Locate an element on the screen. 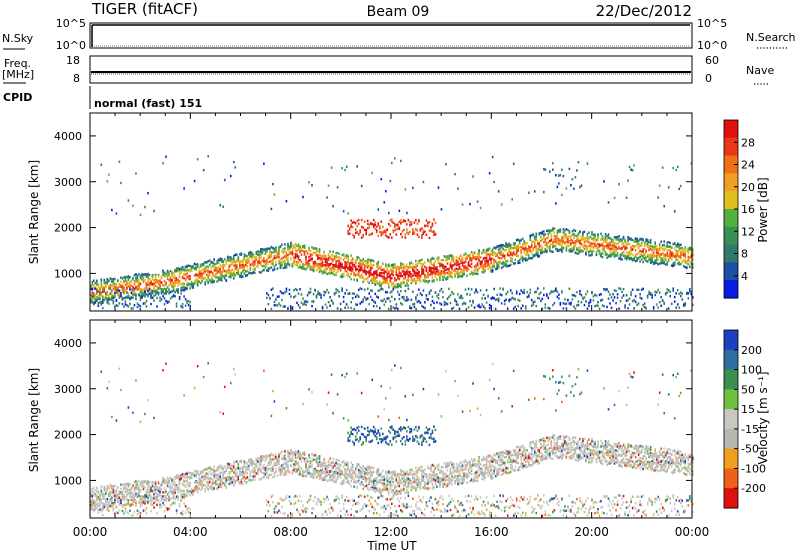  power-cell-1925 is located at coordinates (358, 272).